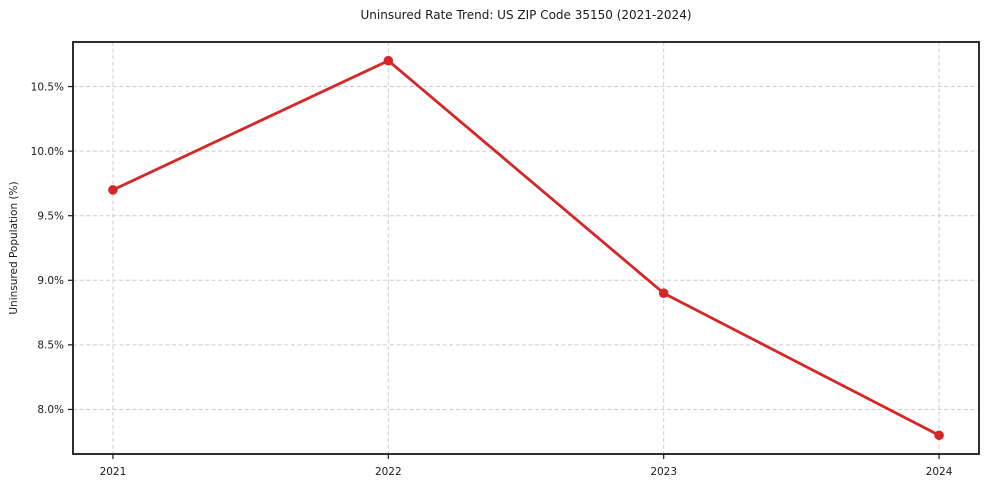 Image resolution: width=989 pixels, height=490 pixels. I want to click on x-tick-label: 2022, so click(388, 472).